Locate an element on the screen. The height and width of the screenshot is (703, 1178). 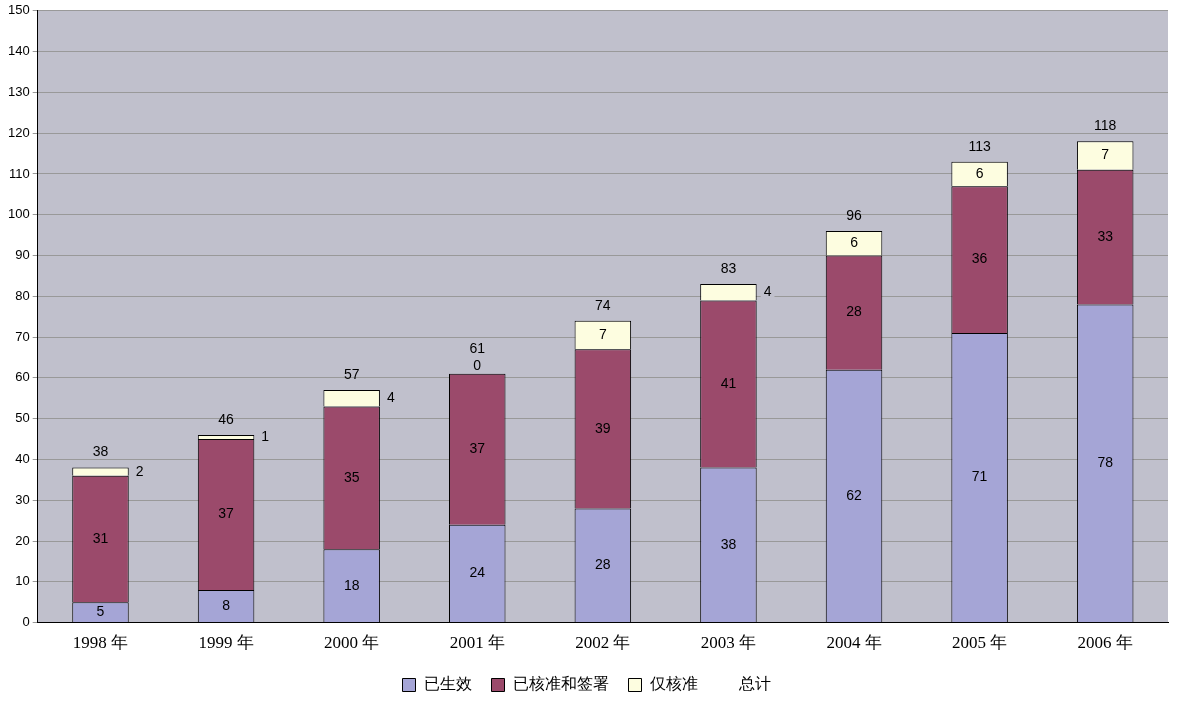
data-label: 38 is located at coordinates (728, 543).